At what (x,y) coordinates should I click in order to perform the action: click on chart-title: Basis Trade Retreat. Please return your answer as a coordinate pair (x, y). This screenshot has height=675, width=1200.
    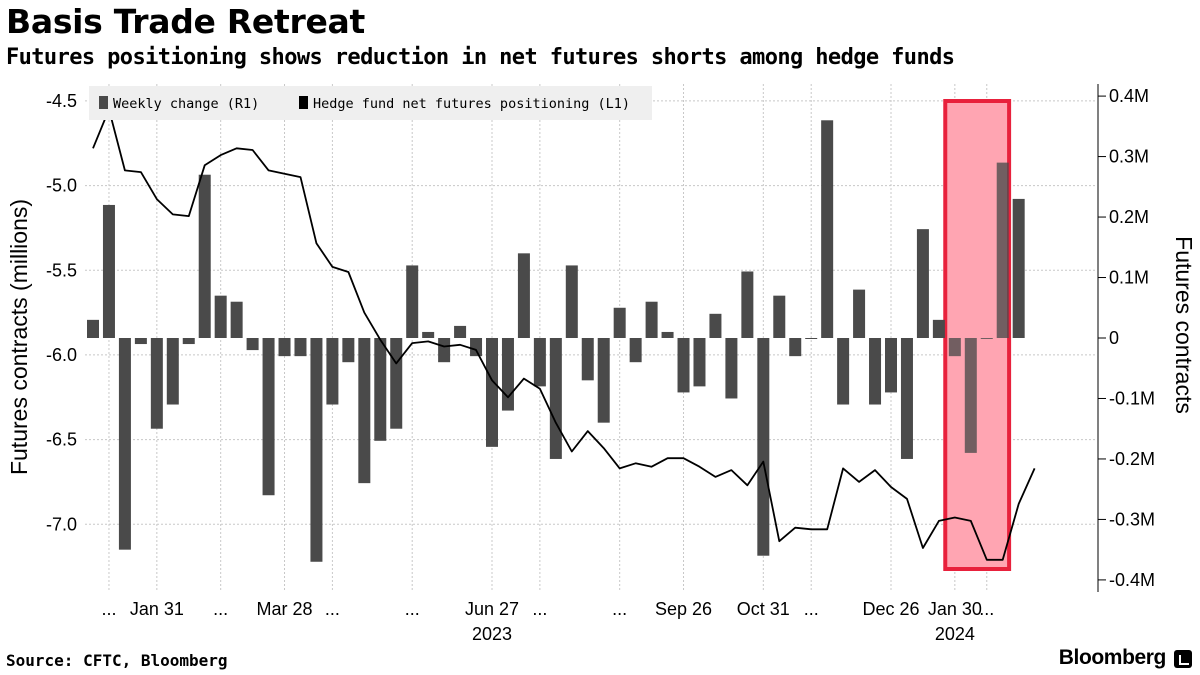
    Looking at the image, I should click on (185, 21).